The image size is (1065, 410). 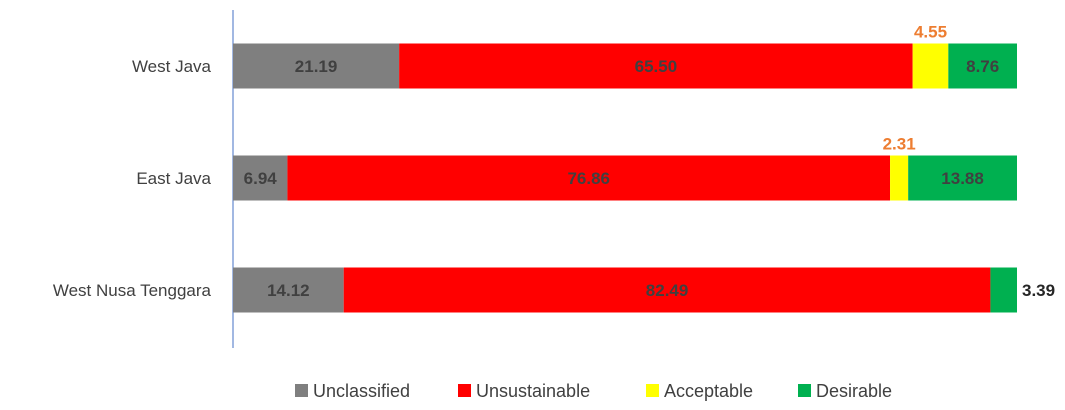 I want to click on category-label-west-nusa-tenggara: West Nusa Tenggara, so click(x=132, y=290).